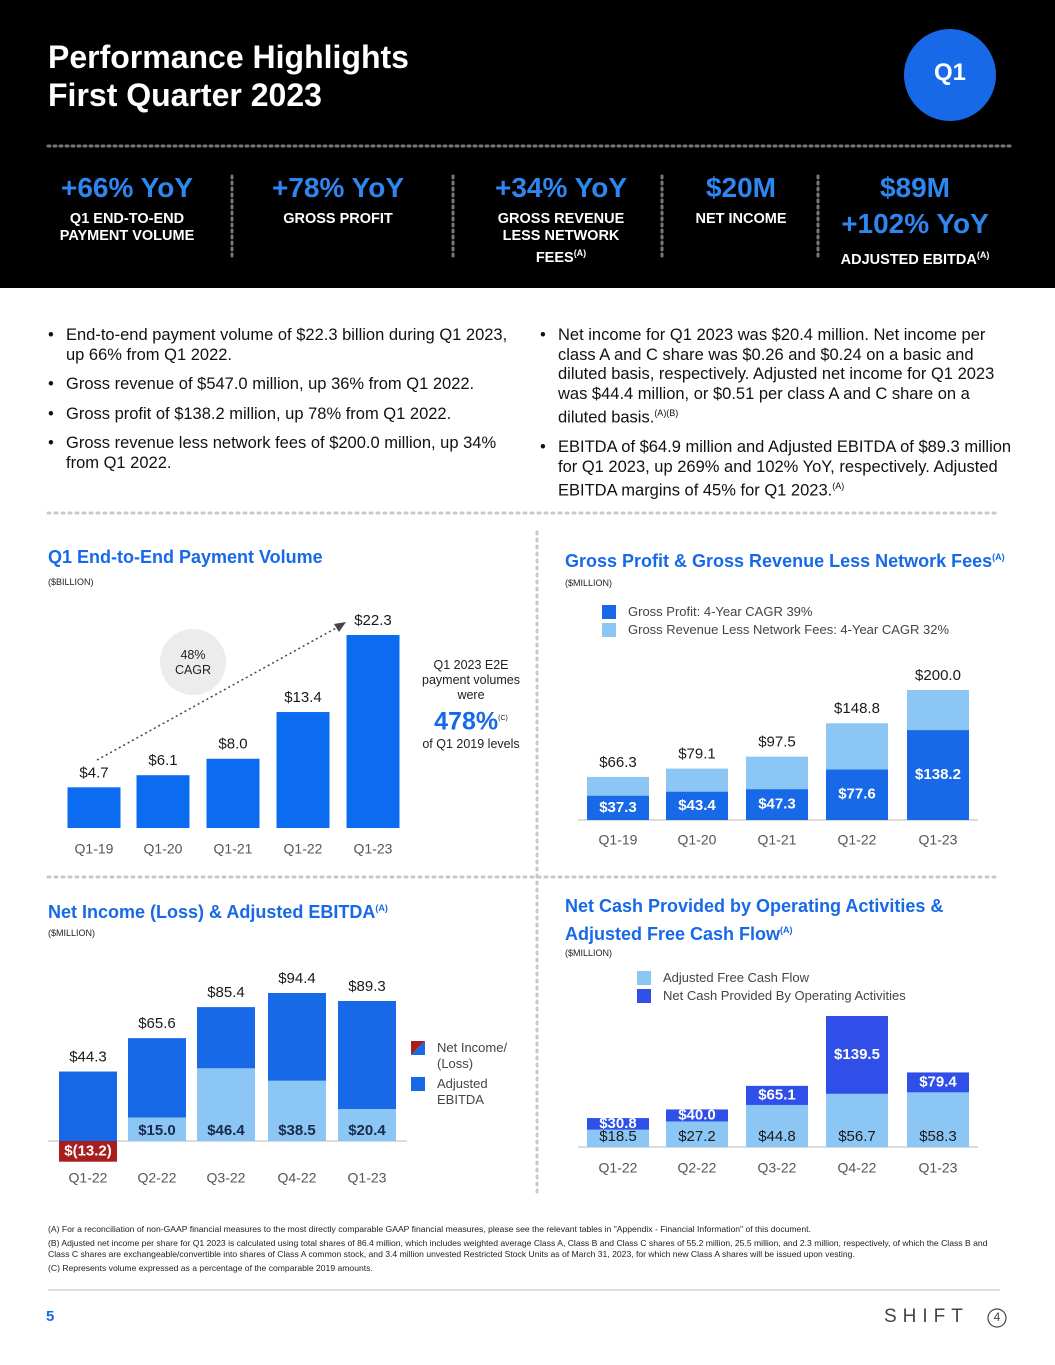  I want to click on kpi: +66% YoY Q1 END-TO-END PAYMENT VOLUME, so click(127, 207).